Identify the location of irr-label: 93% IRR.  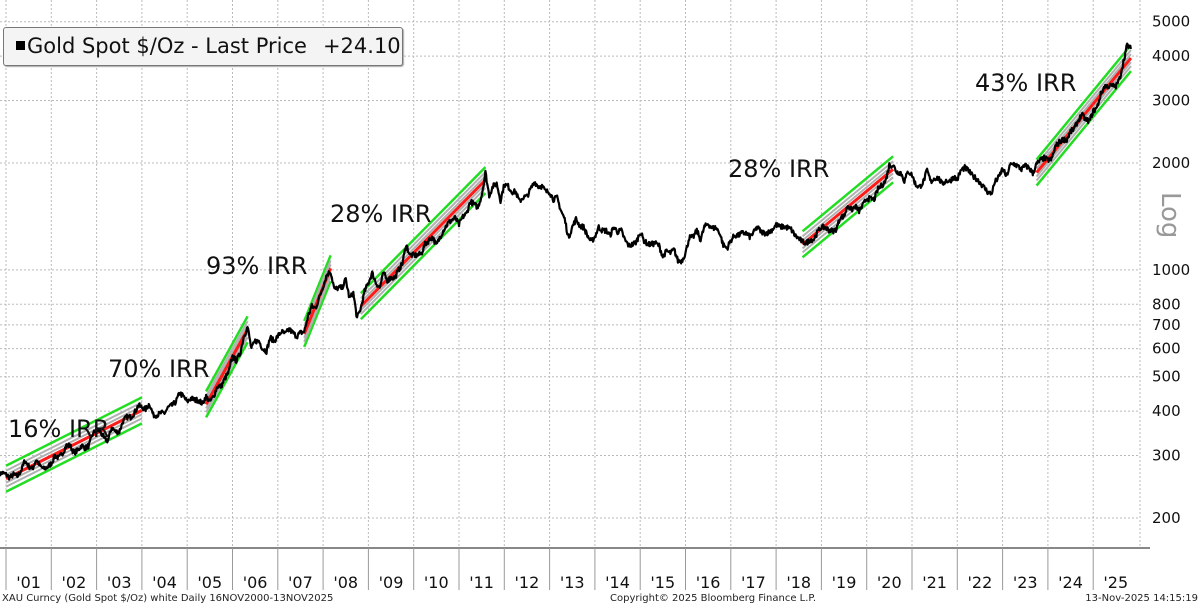
(256, 266).